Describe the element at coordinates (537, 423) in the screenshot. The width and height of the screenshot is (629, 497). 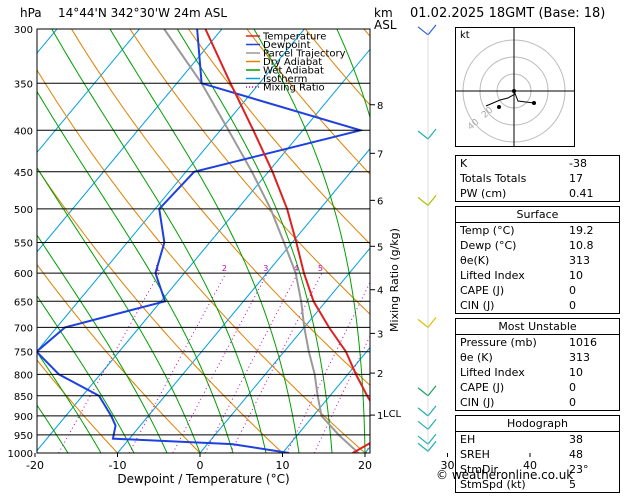
I see `hodograph-title: Hodograph` at that location.